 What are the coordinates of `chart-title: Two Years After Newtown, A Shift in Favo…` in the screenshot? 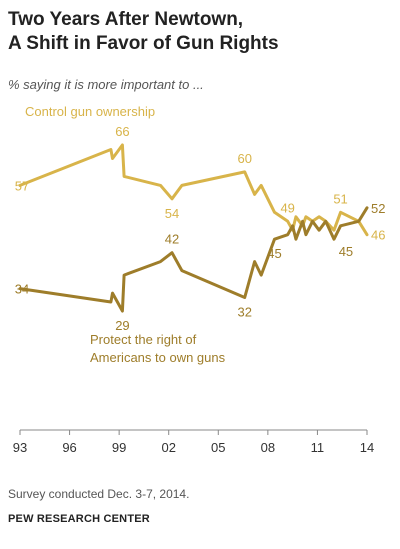 It's located at (200, 32).